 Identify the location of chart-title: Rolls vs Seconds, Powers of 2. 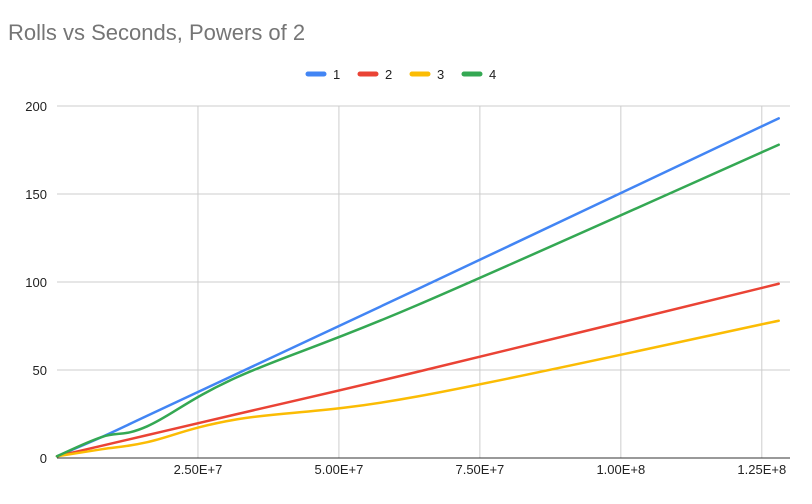
(157, 32).